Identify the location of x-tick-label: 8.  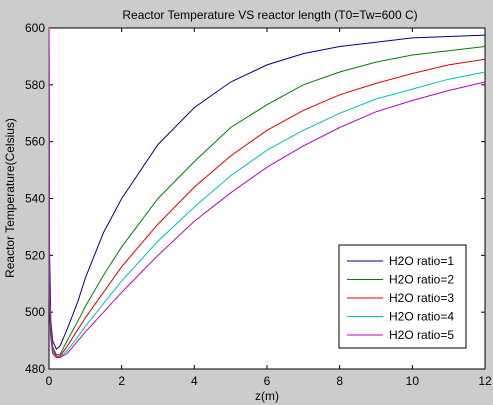
(339, 381).